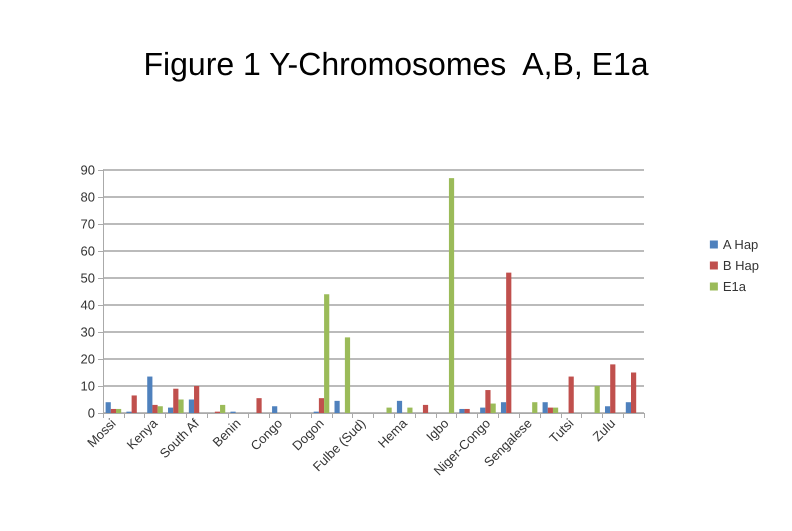 The height and width of the screenshot is (531, 792). Describe the element at coordinates (741, 265) in the screenshot. I see `legend-label: B Hap` at that location.